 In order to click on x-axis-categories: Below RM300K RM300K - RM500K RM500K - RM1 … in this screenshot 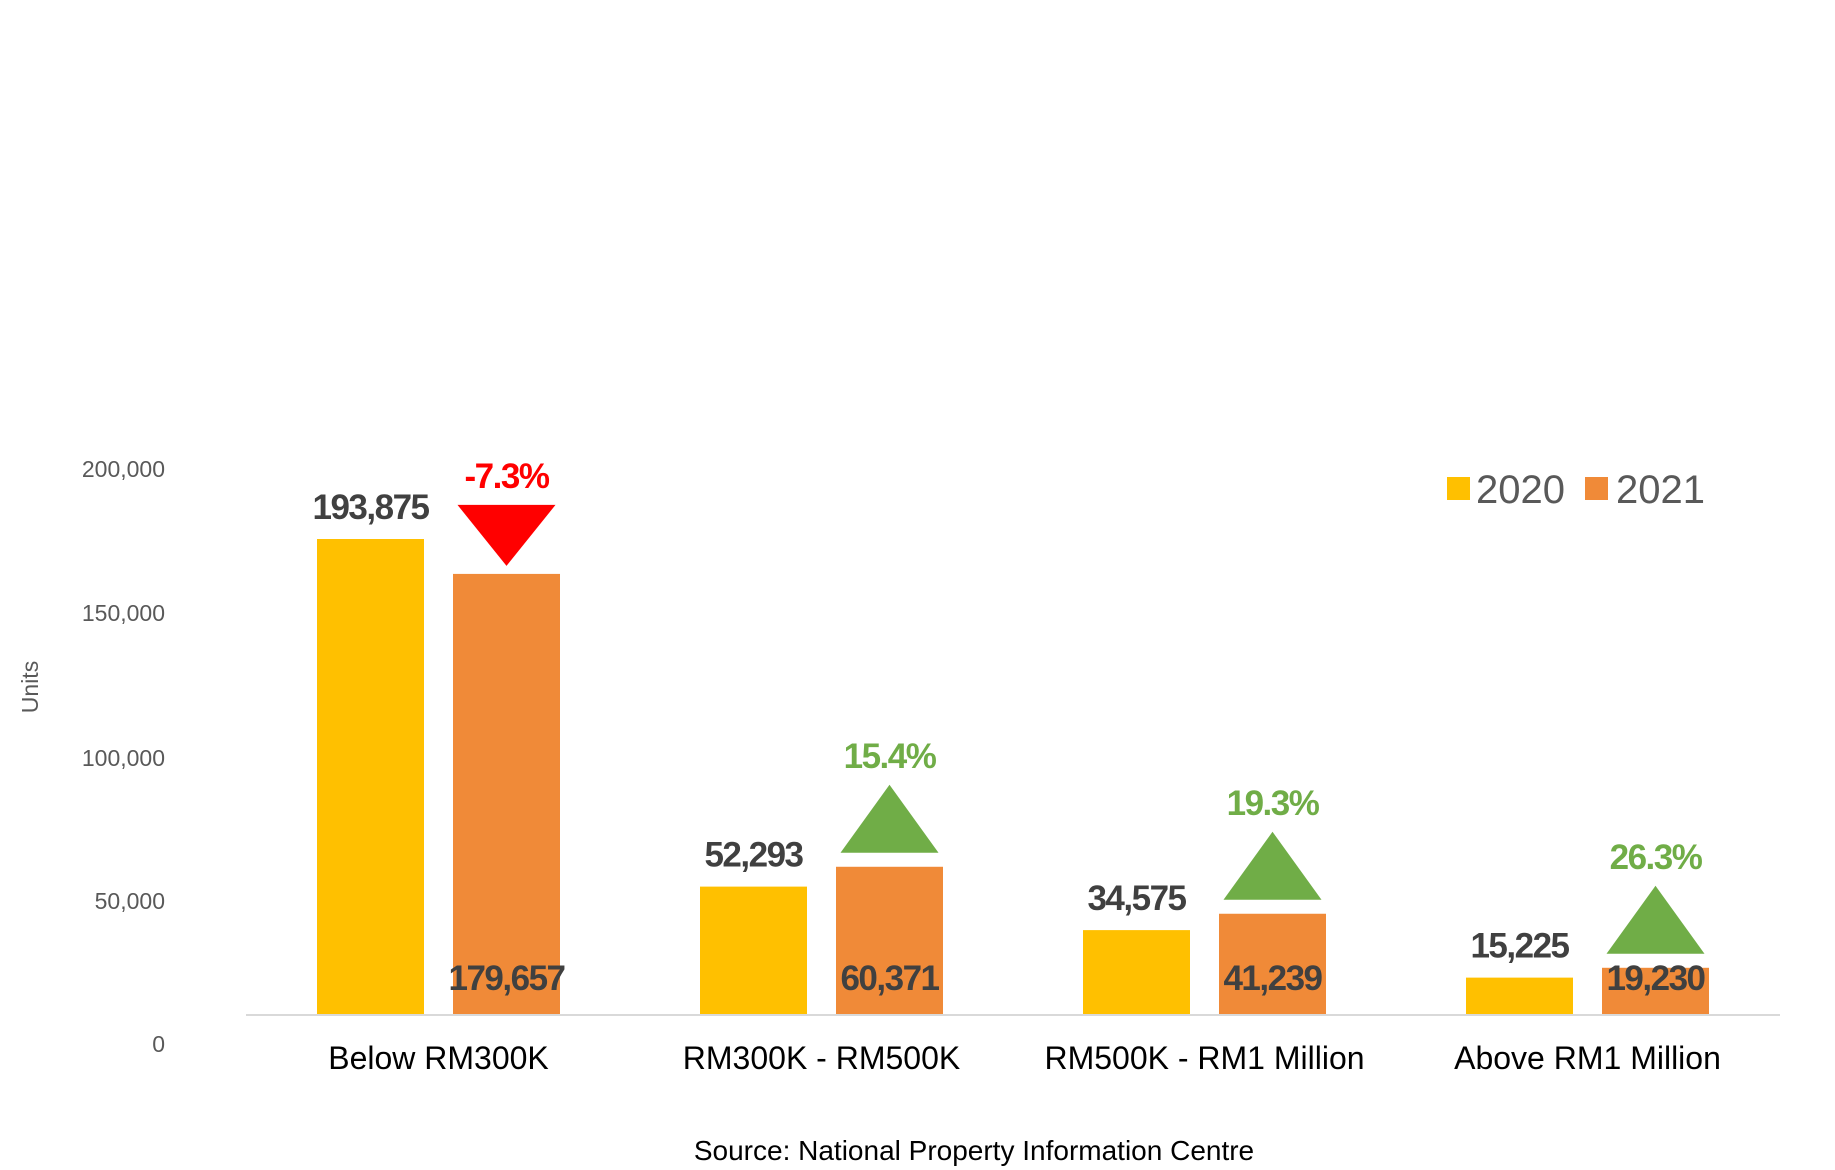, I will do `click(1024, 1058)`.